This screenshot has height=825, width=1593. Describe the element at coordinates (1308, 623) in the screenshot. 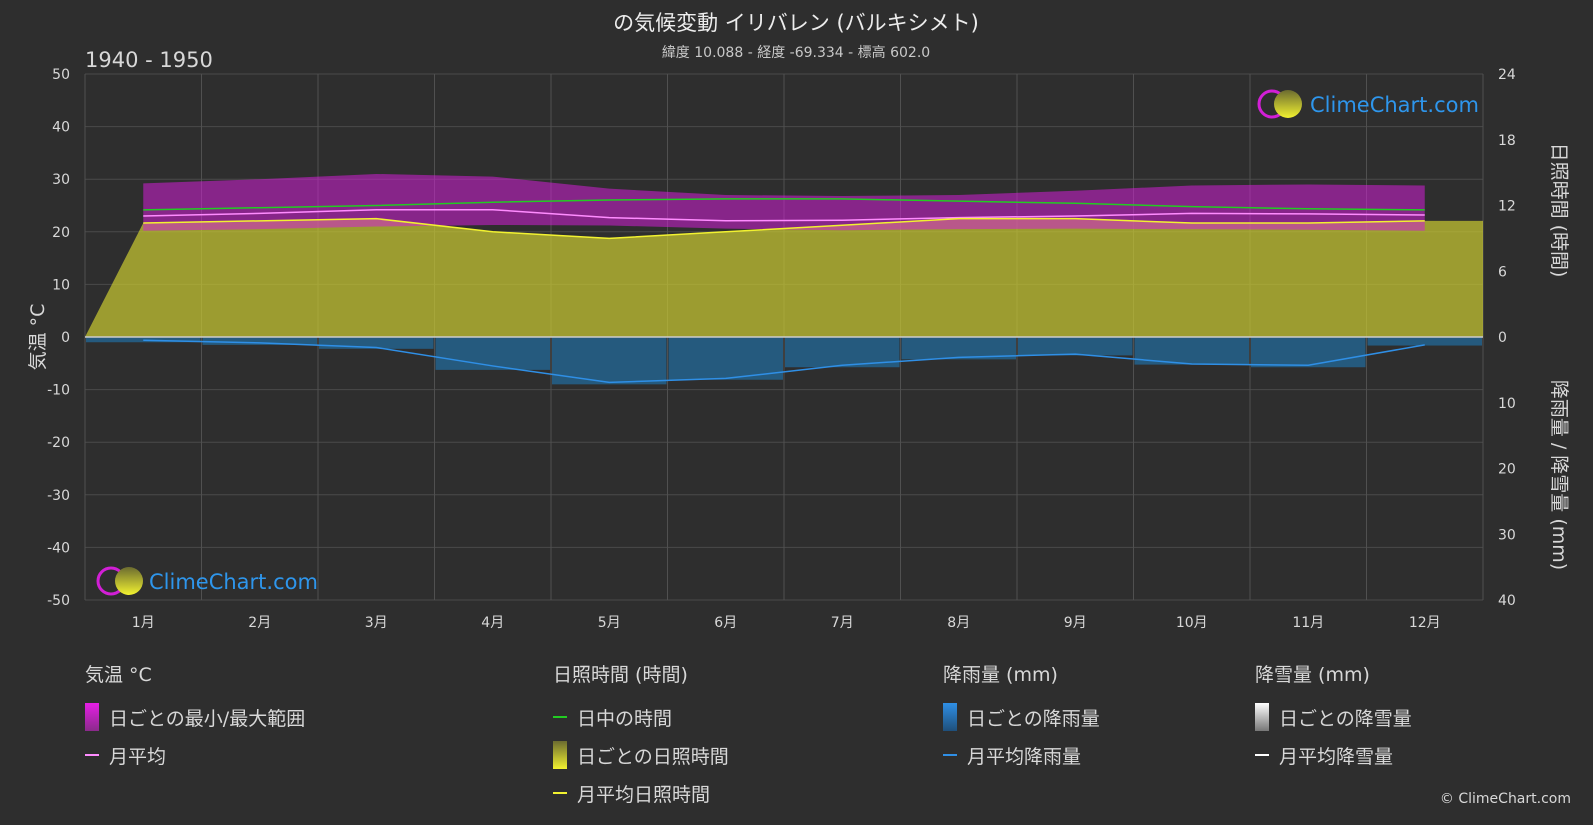

I see `x-tick-label: 11月` at that location.